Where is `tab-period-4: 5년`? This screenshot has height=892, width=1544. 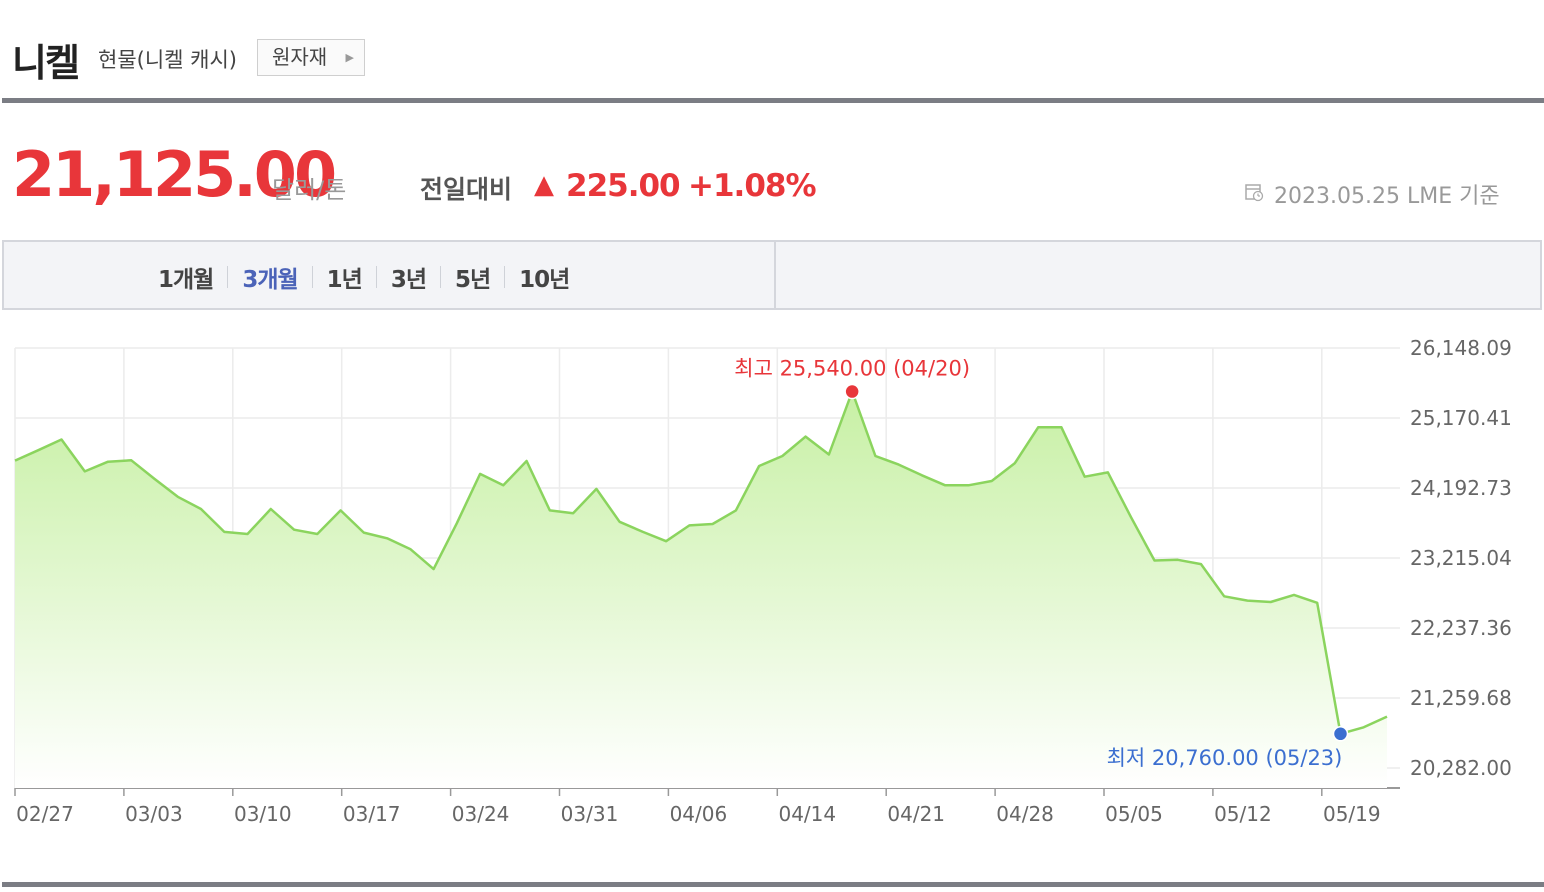 tab-period-4: 5년 is located at coordinates (473, 280).